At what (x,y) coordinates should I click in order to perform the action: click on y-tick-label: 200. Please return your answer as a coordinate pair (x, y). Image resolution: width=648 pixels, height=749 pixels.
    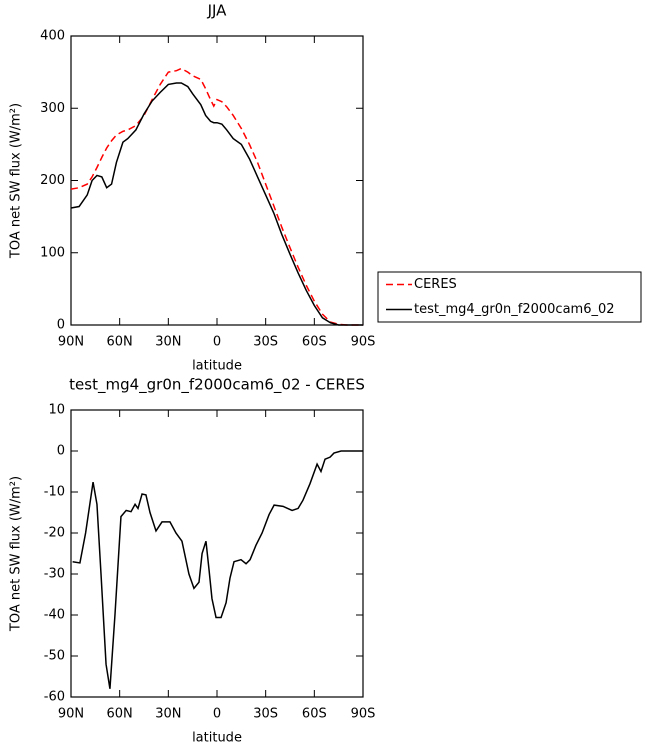
    Looking at the image, I should click on (52, 180).